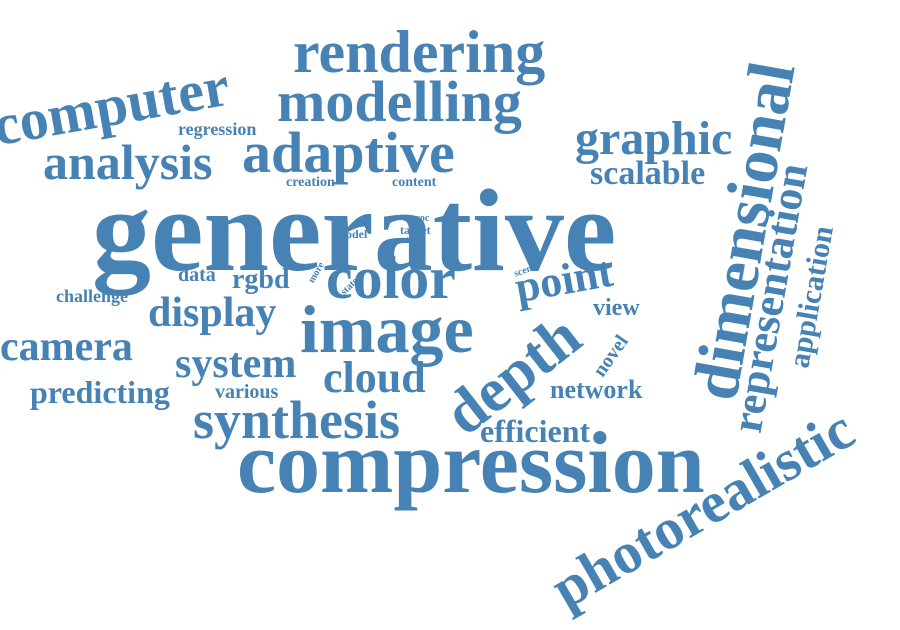 The width and height of the screenshot is (900, 630). Describe the element at coordinates (100, 392) in the screenshot. I see `word-predicting: predicting` at that location.